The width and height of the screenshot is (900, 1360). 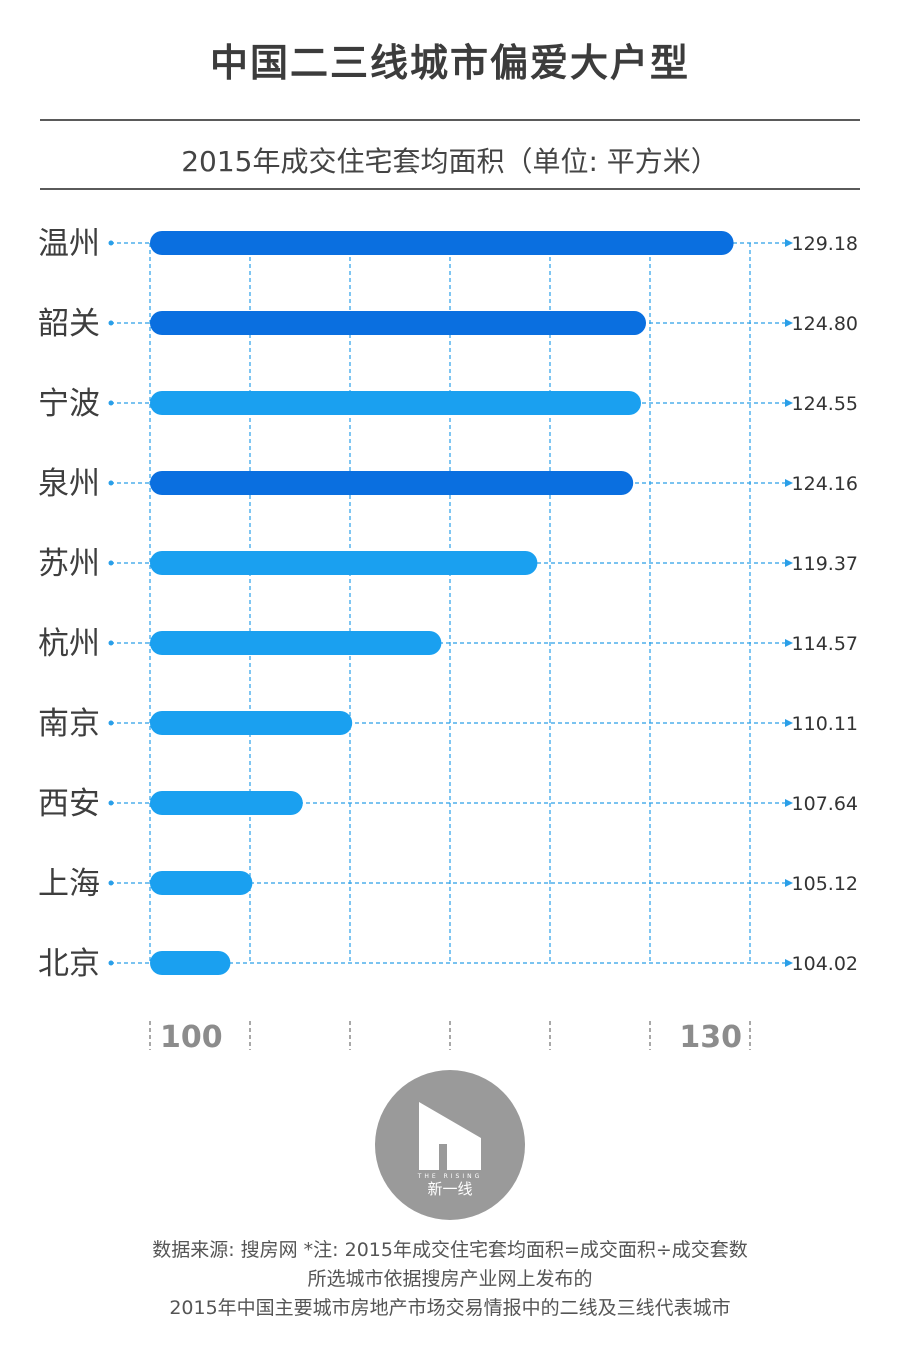 What do you see at coordinates (710, 1037) in the screenshot?
I see `x-tick-label: 130` at bounding box center [710, 1037].